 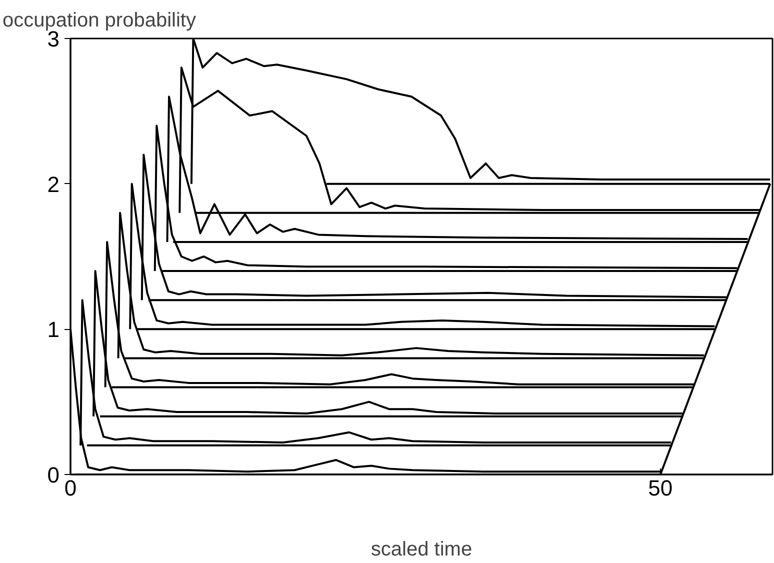 What do you see at coordinates (660, 488) in the screenshot?
I see `x-tick-label: 50` at bounding box center [660, 488].